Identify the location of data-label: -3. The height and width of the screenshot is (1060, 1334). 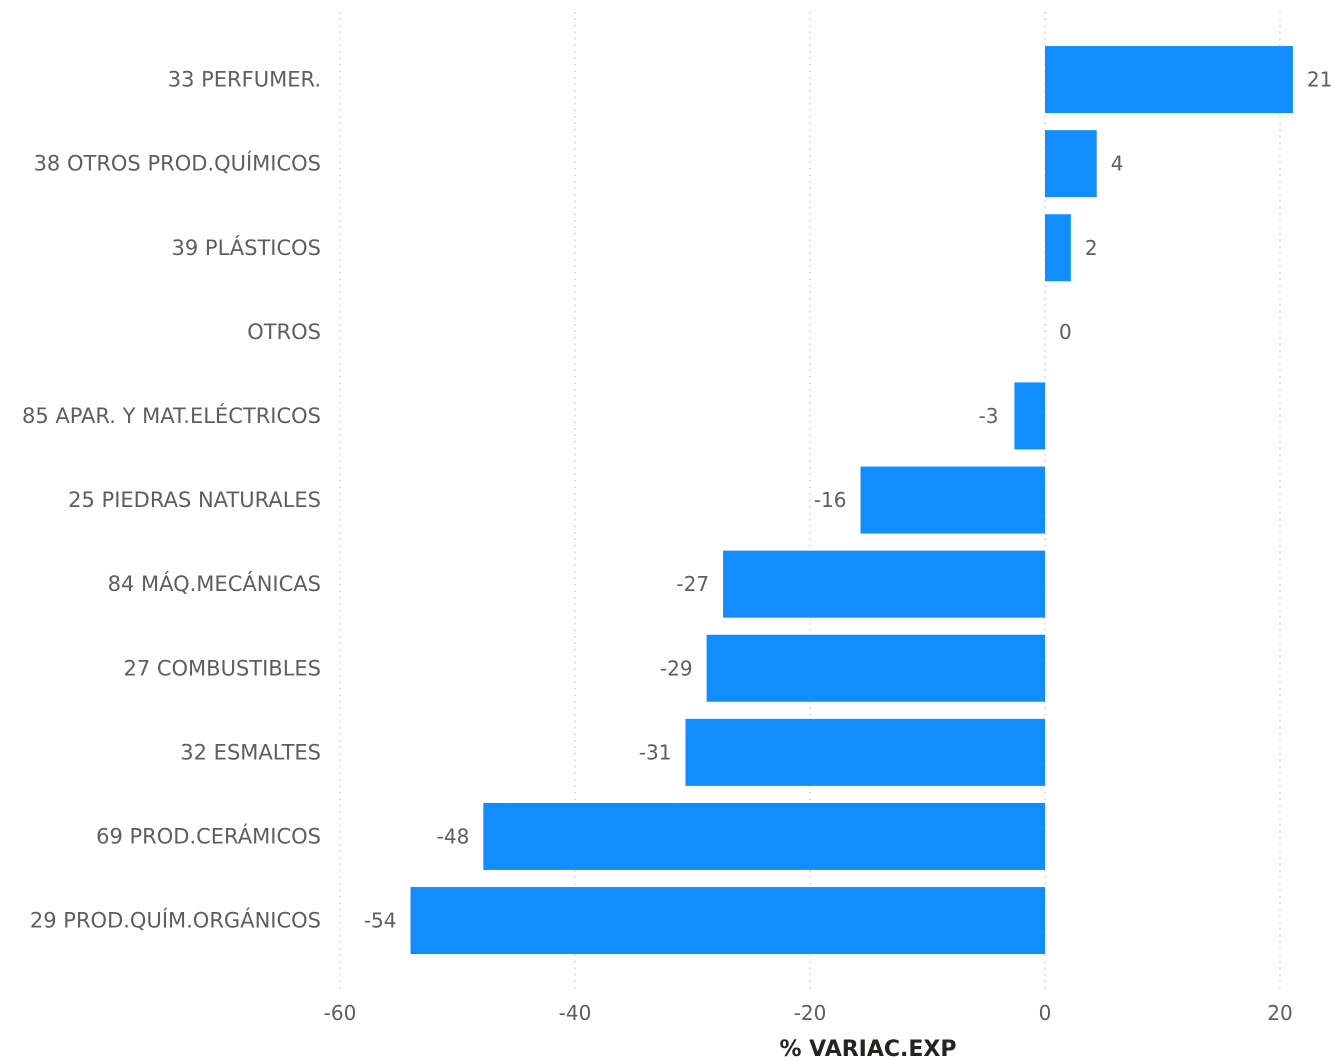
(988, 416).